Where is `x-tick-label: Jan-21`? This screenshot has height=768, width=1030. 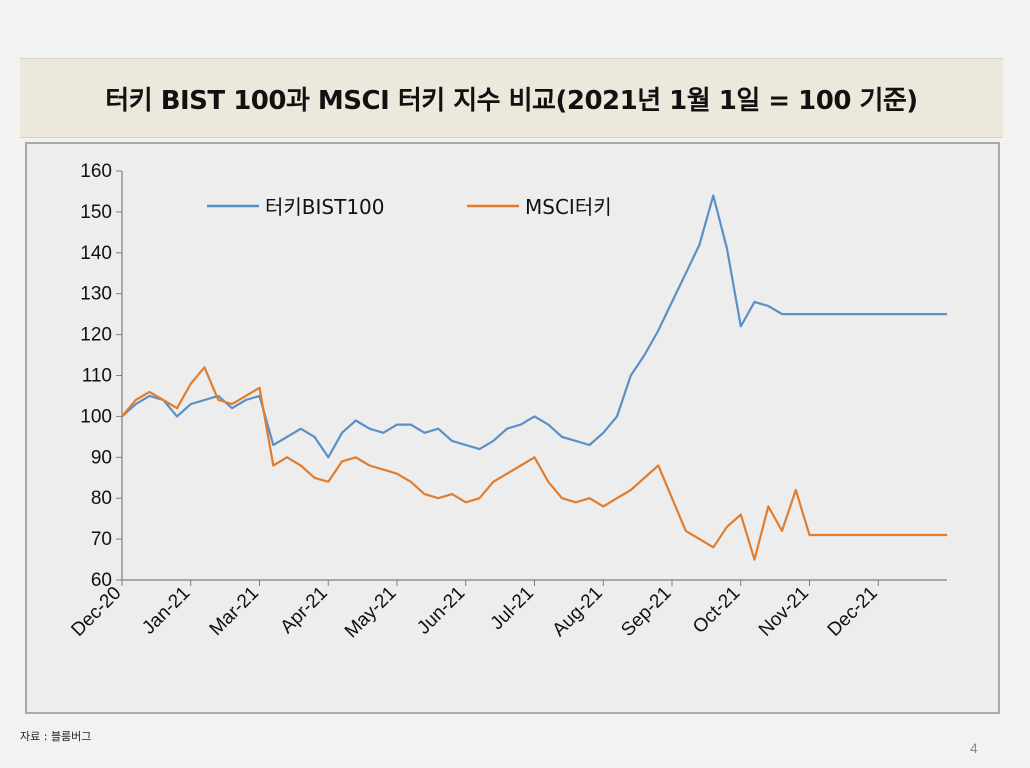
x-tick-label: Jan-21 is located at coordinates (166, 611).